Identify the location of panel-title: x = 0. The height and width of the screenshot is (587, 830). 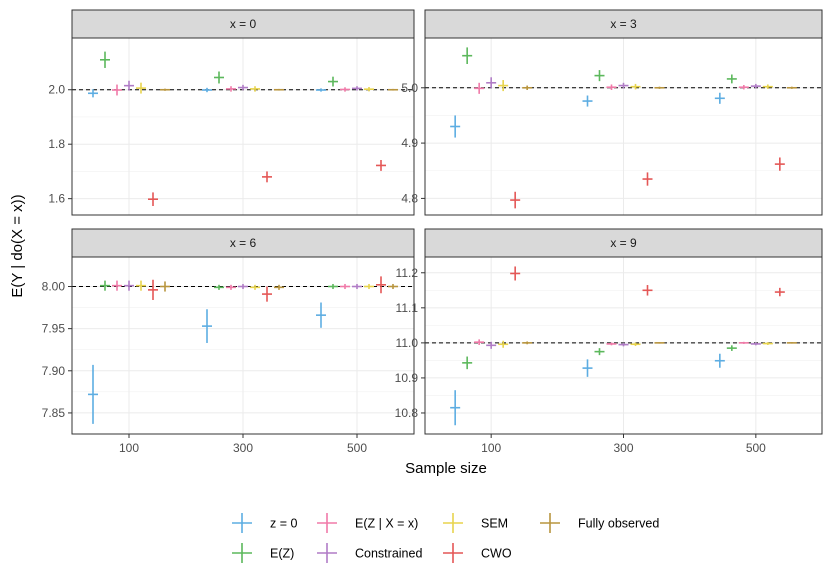
(243, 24).